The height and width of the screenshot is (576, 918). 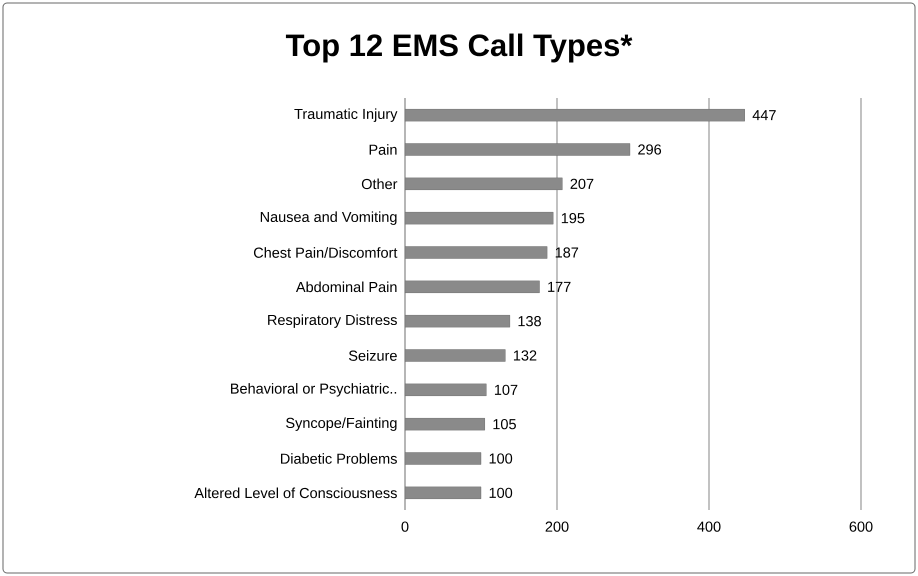 What do you see at coordinates (573, 218) in the screenshot?
I see `data-label: 195` at bounding box center [573, 218].